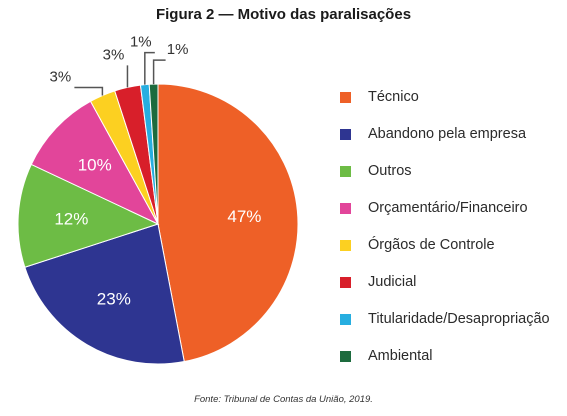  Describe the element at coordinates (393, 97) in the screenshot. I see `legend-label: Técnico` at that location.